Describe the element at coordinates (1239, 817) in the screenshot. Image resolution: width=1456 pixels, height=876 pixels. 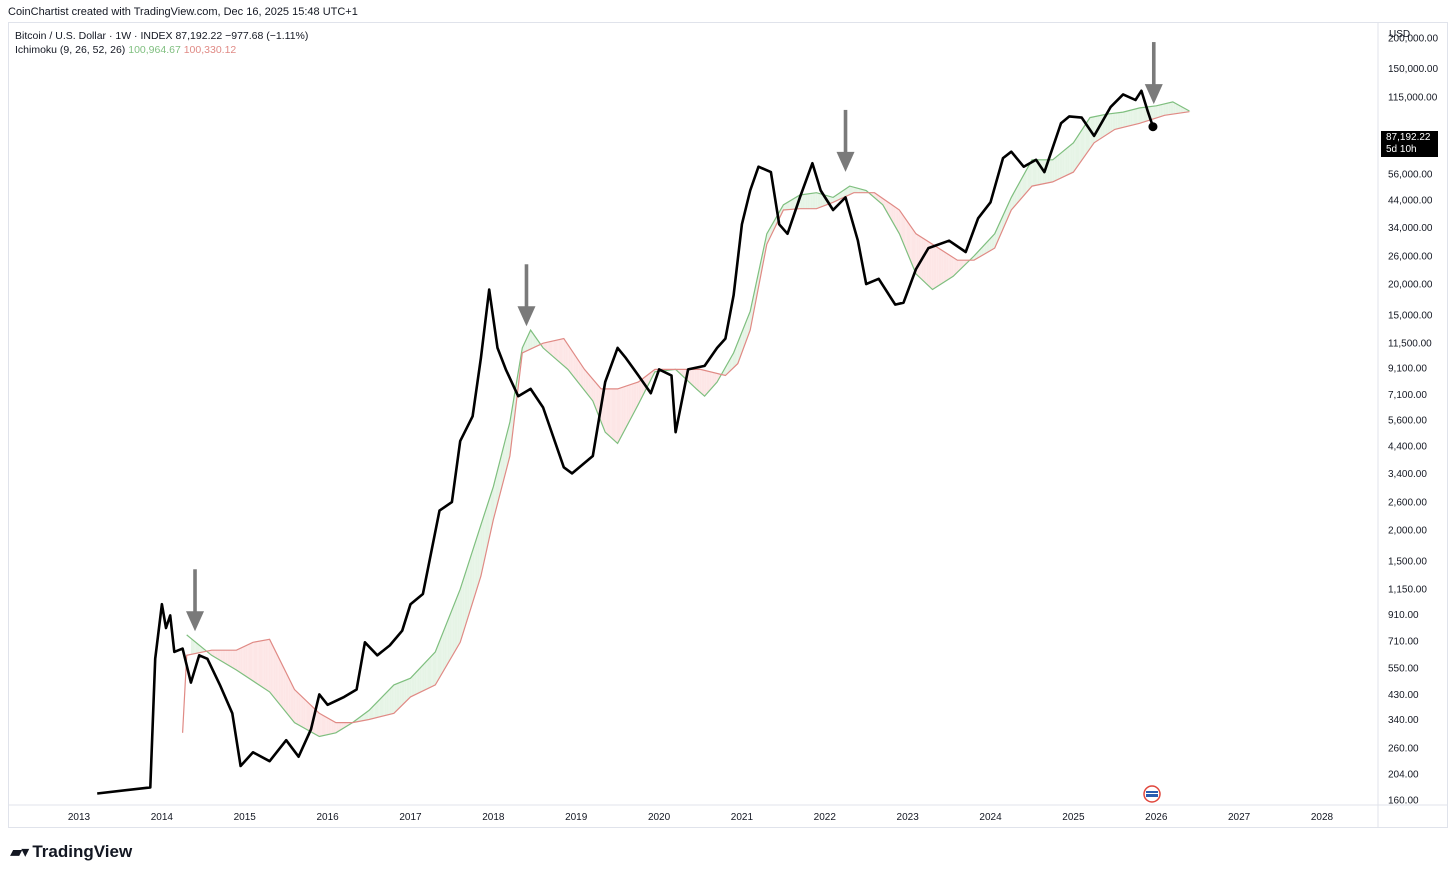
I see `year-tick-label: 2027` at that location.